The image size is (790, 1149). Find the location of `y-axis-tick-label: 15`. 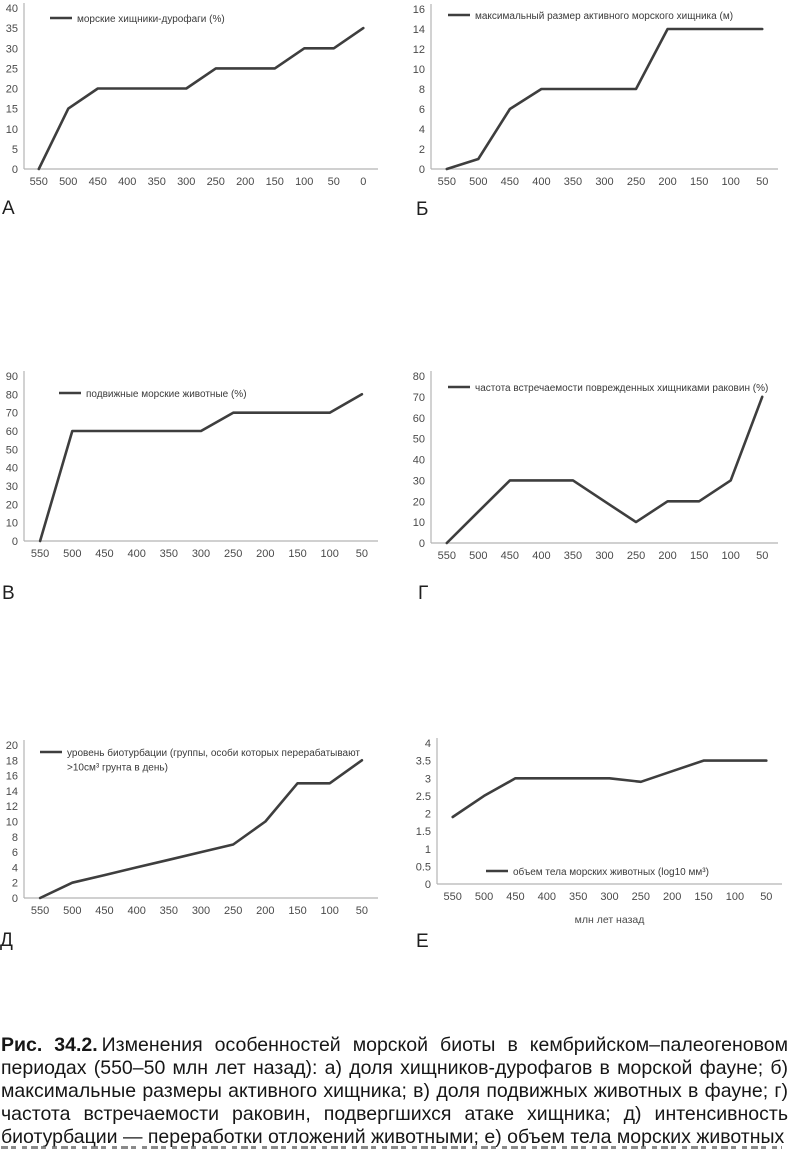

y-axis-tick-label: 15 is located at coordinates (12, 110).